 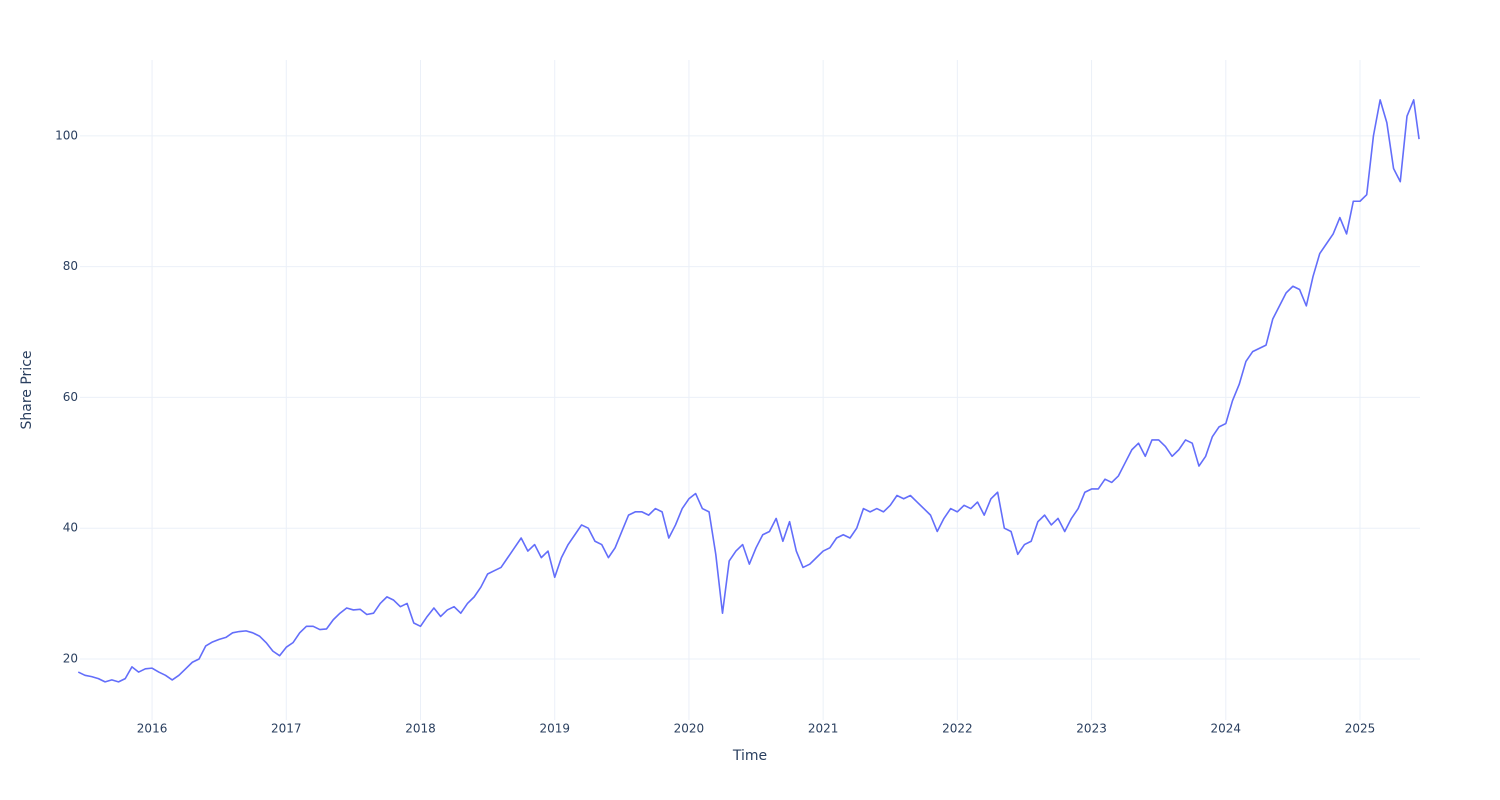 What do you see at coordinates (27, 389) in the screenshot?
I see `y-axis-title: Share Price` at bounding box center [27, 389].